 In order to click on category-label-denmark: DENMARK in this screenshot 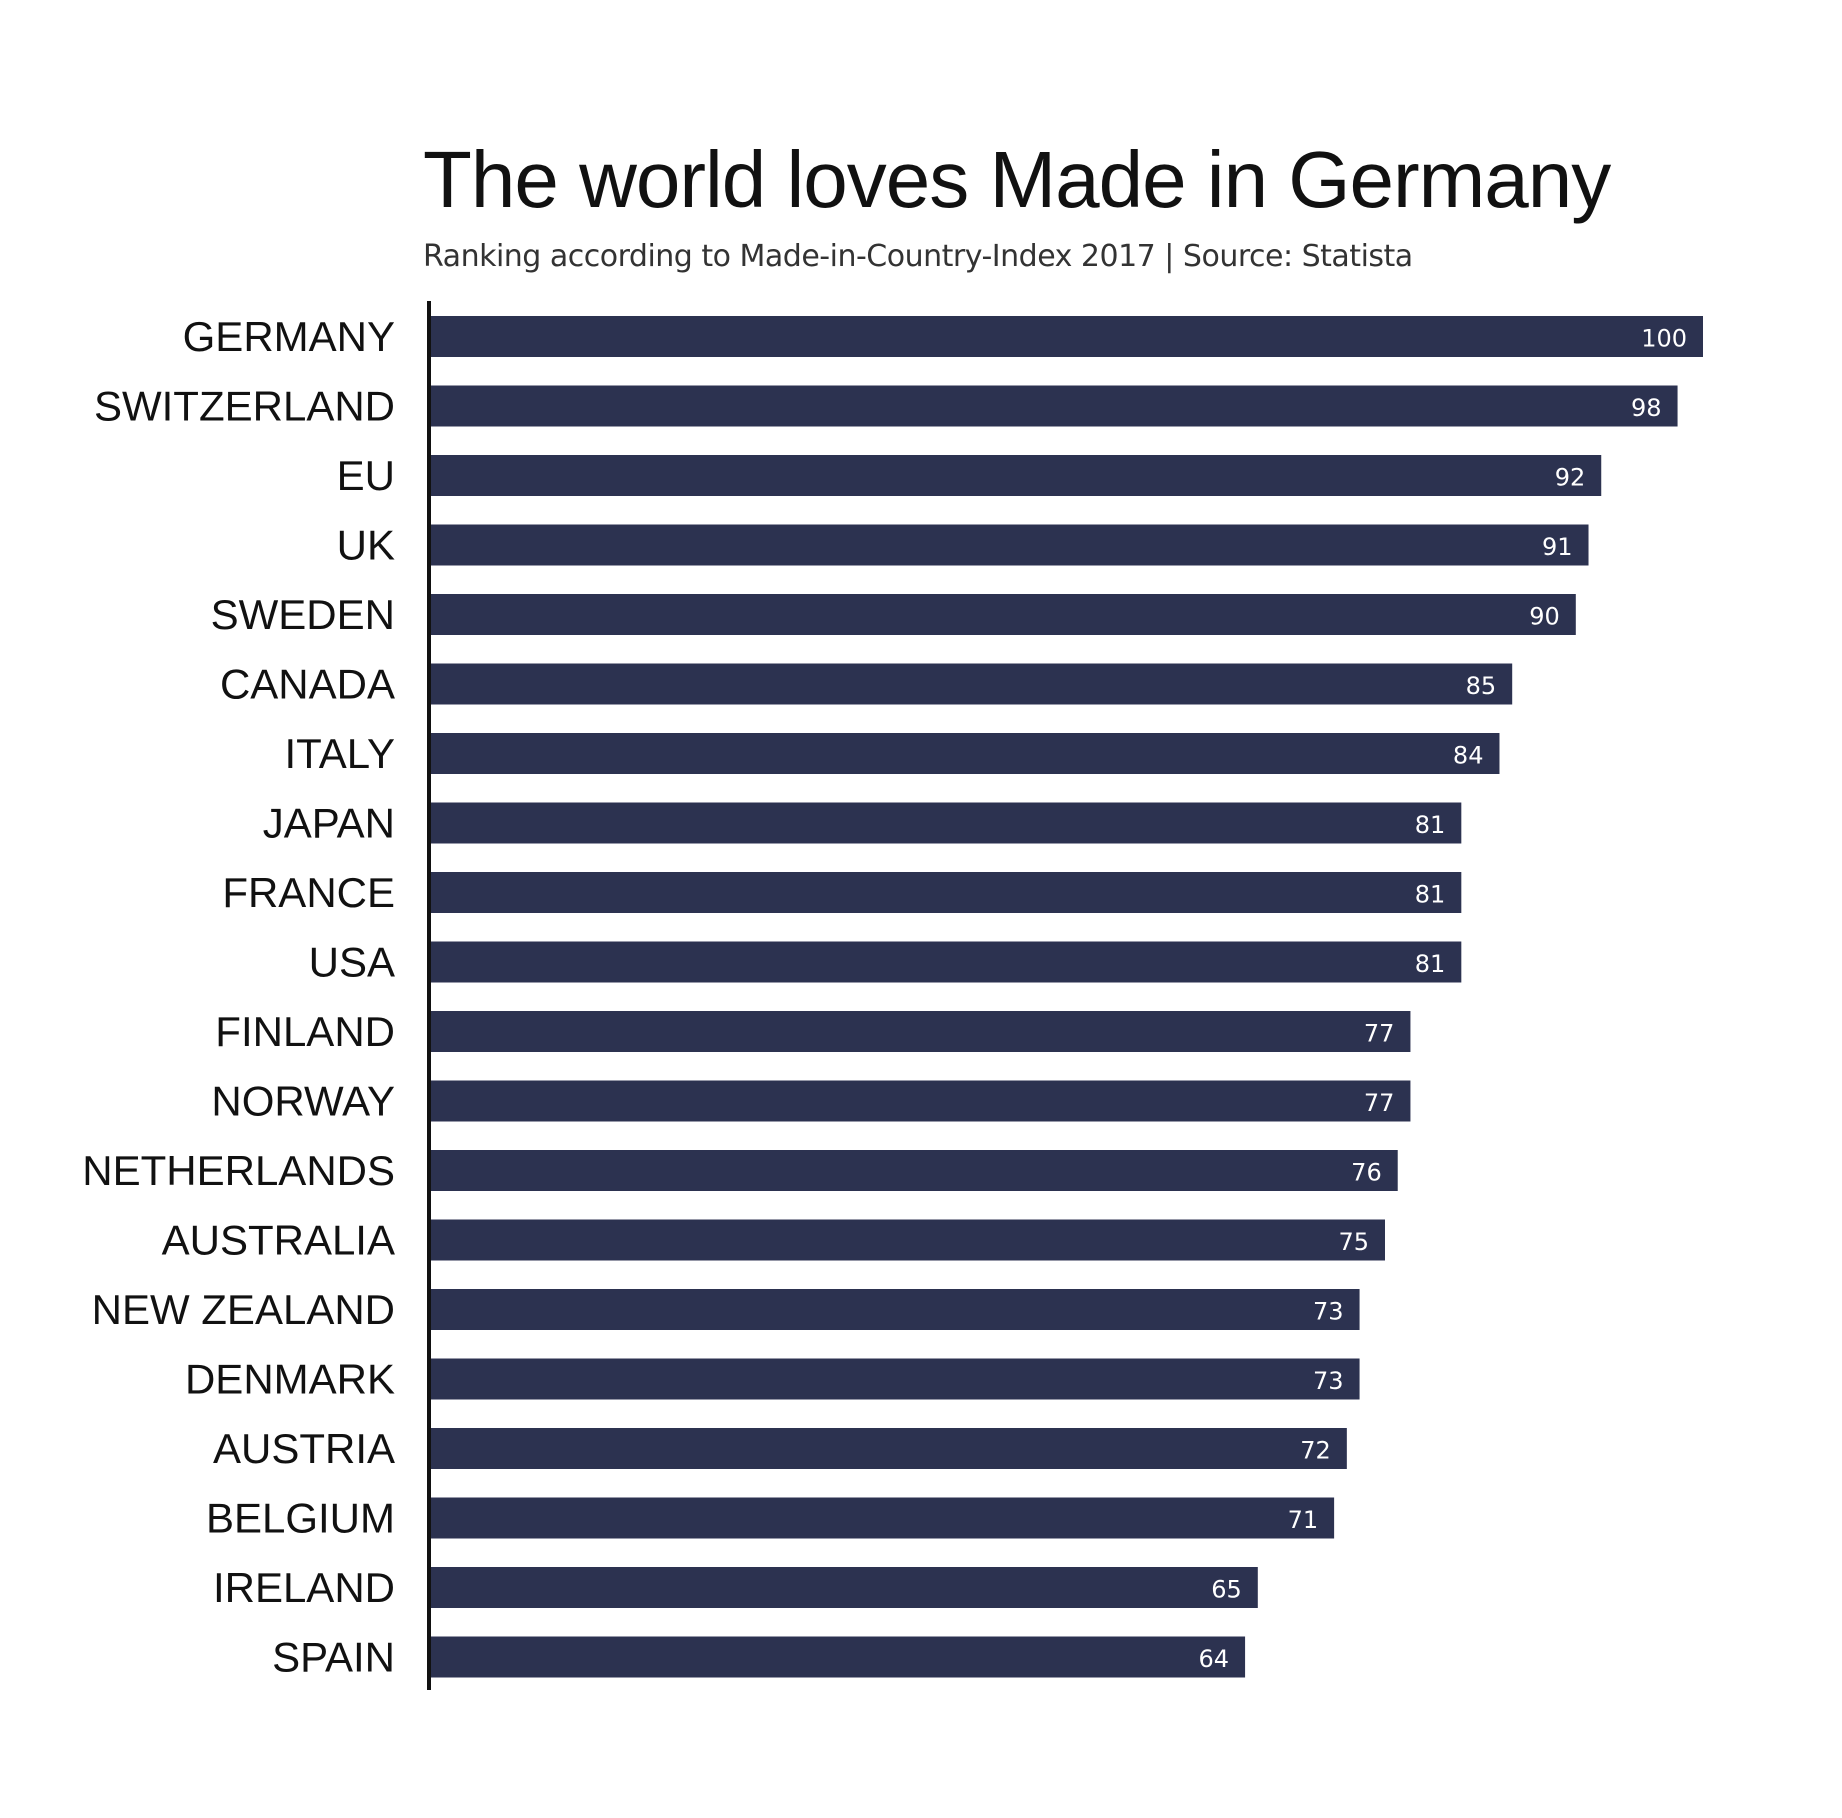, I will do `click(290, 1379)`.